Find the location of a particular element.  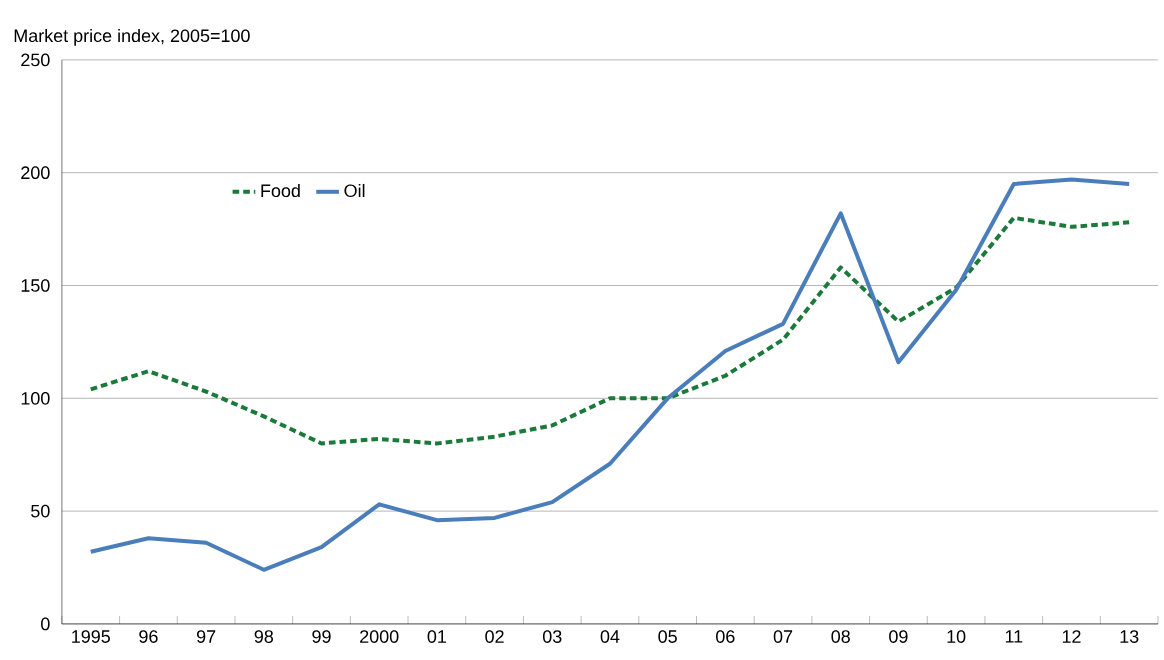

y-tick-label: 250 is located at coordinates (35, 60).